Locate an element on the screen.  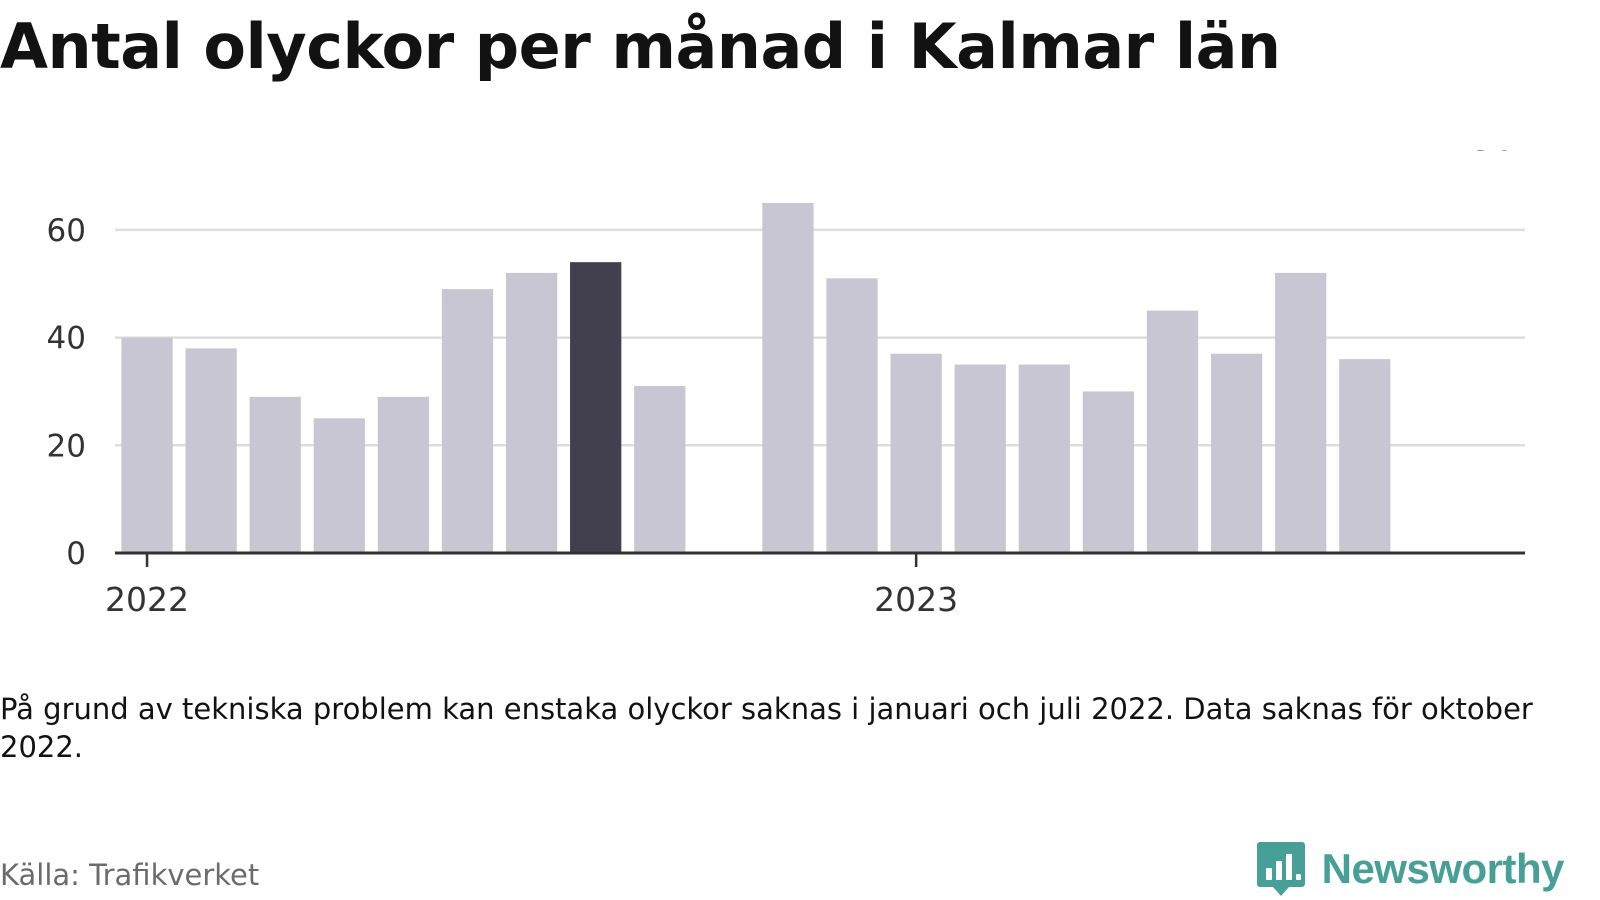
source-text: Källa: Trafikverket is located at coordinates (130, 875).